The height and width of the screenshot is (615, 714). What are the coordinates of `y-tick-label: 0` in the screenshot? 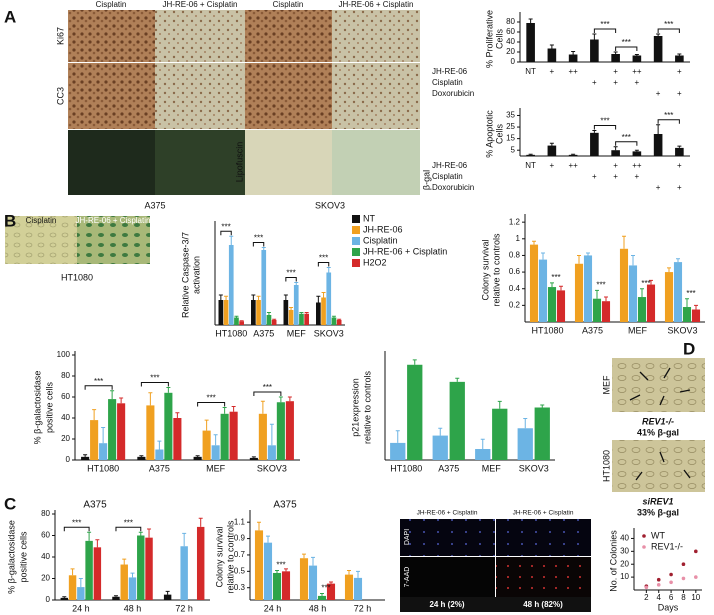 It's located at (513, 61).